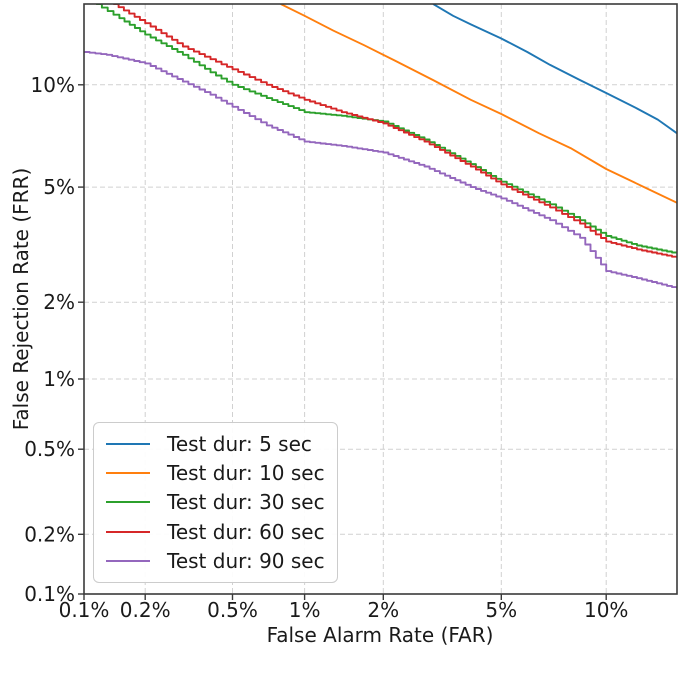  Describe the element at coordinates (59, 187) in the screenshot. I see `y-tick-label: 5%` at that location.